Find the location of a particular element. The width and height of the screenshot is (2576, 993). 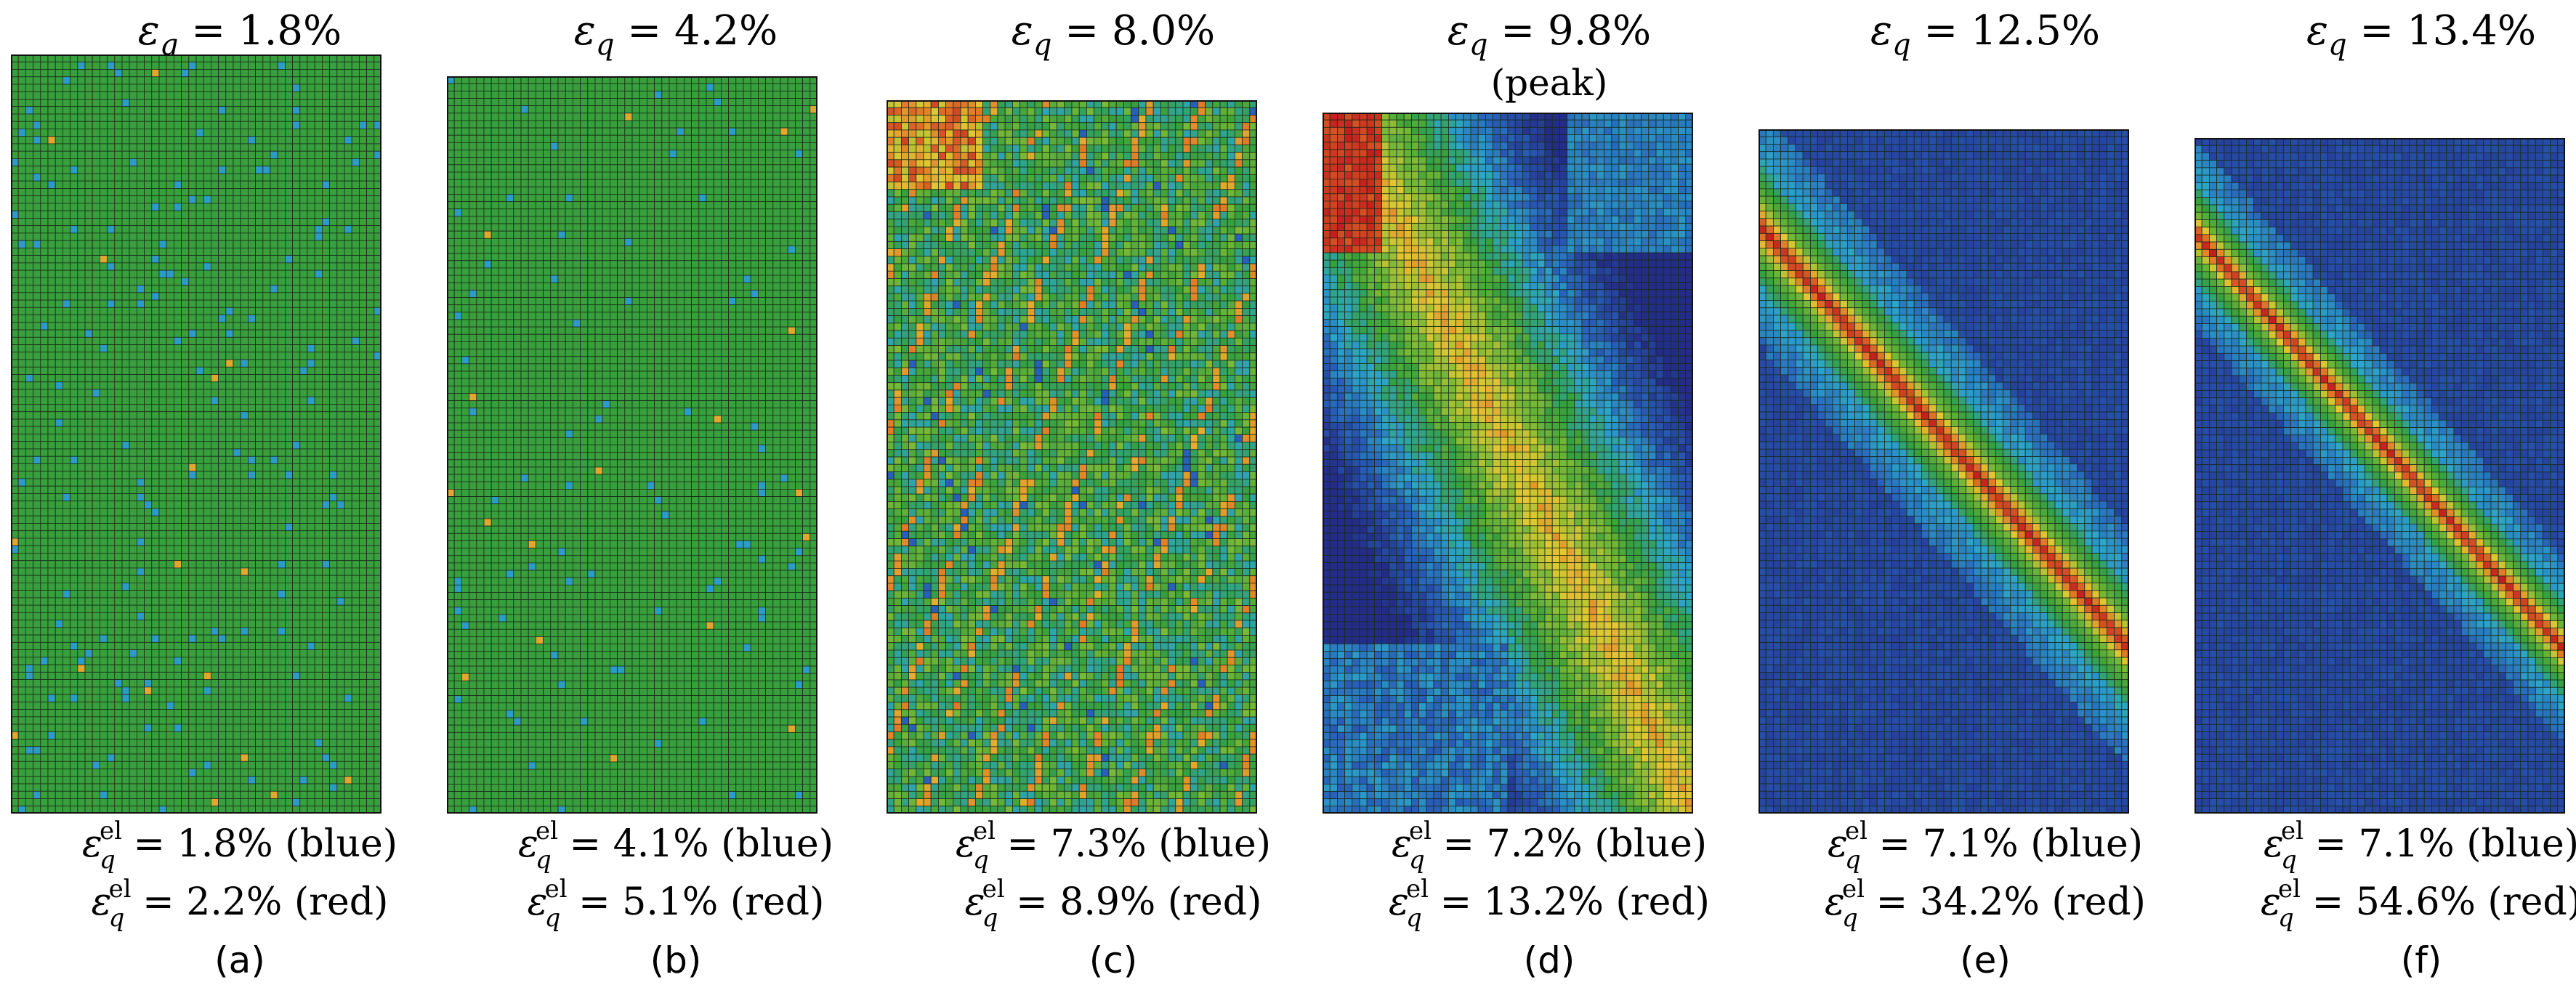

panel-b-el-red: ε el q = 5.1% (red) is located at coordinates (676, 904).